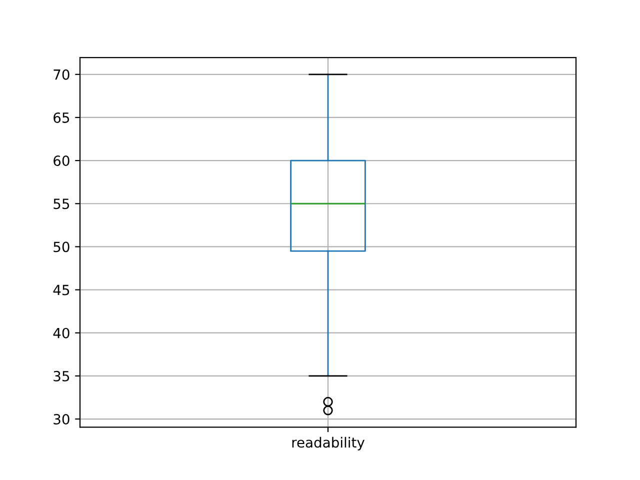 The image size is (640, 480). I want to click on y-tick-label: 50, so click(62, 247).